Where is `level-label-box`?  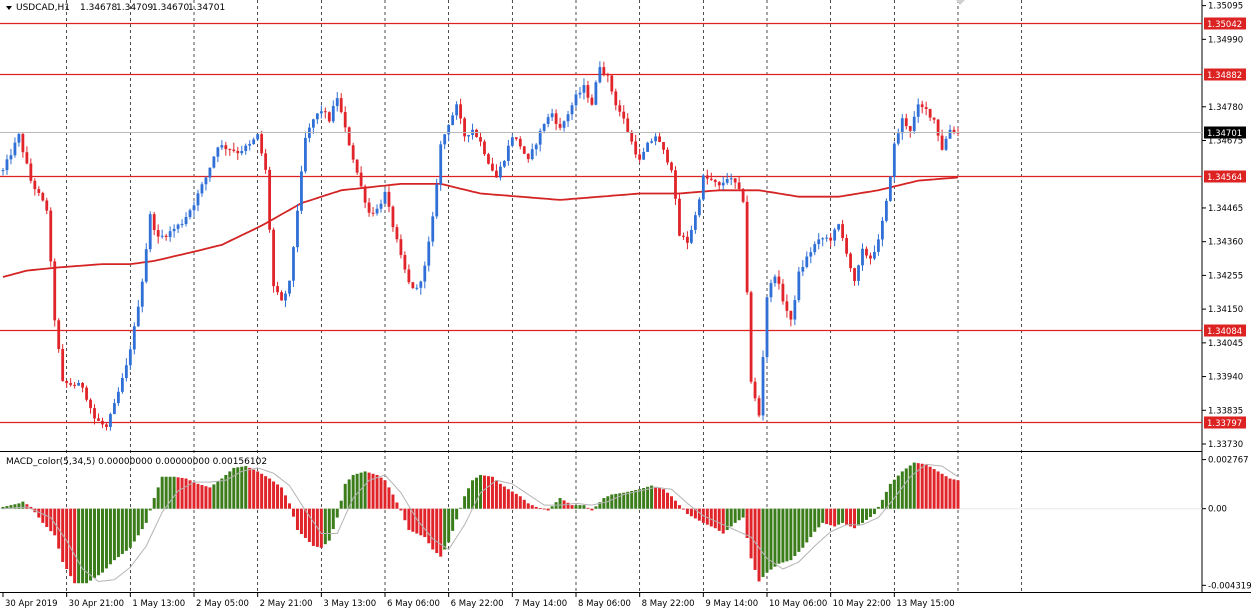
level-label-box is located at coordinates (1225, 330).